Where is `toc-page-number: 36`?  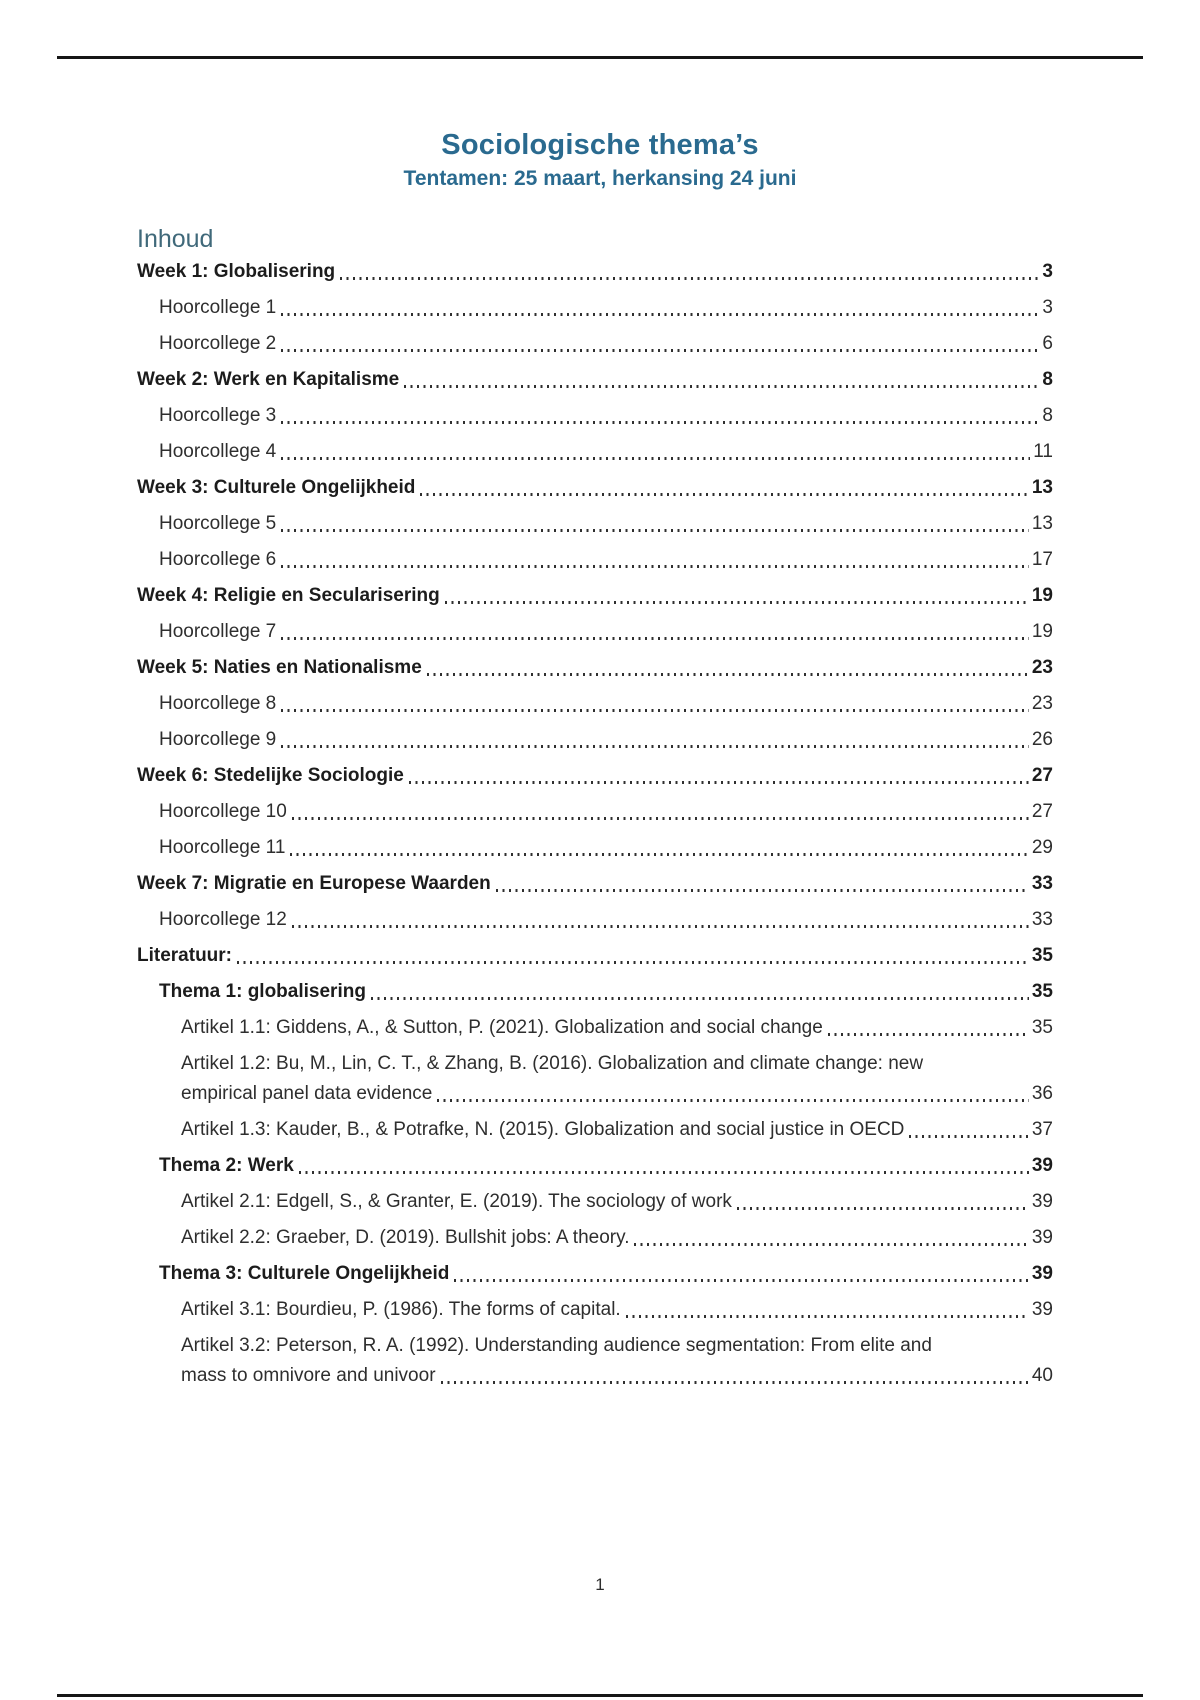 toc-page-number: 36 is located at coordinates (1042, 1093).